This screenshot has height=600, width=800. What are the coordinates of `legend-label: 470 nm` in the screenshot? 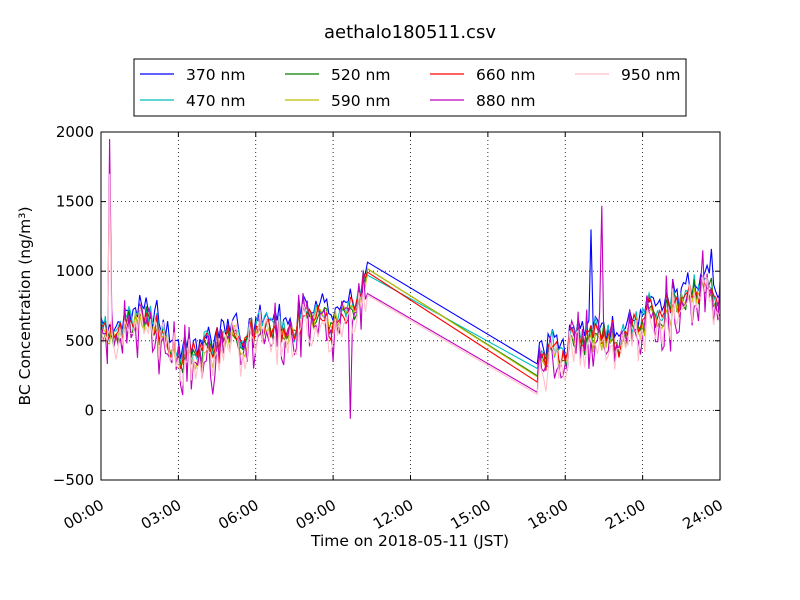 It's located at (215, 101).